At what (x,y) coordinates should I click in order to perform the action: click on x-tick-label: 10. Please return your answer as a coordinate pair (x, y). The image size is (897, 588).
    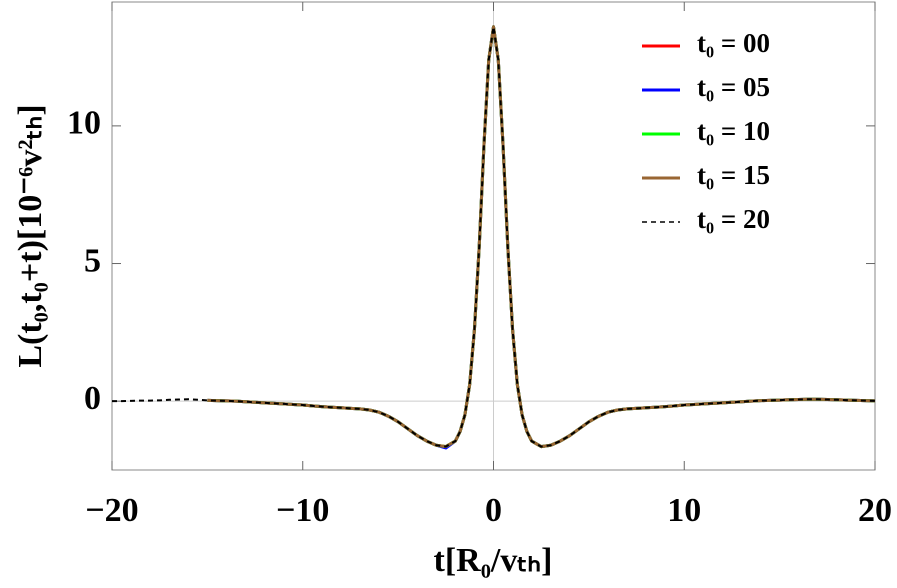
    Looking at the image, I should click on (684, 510).